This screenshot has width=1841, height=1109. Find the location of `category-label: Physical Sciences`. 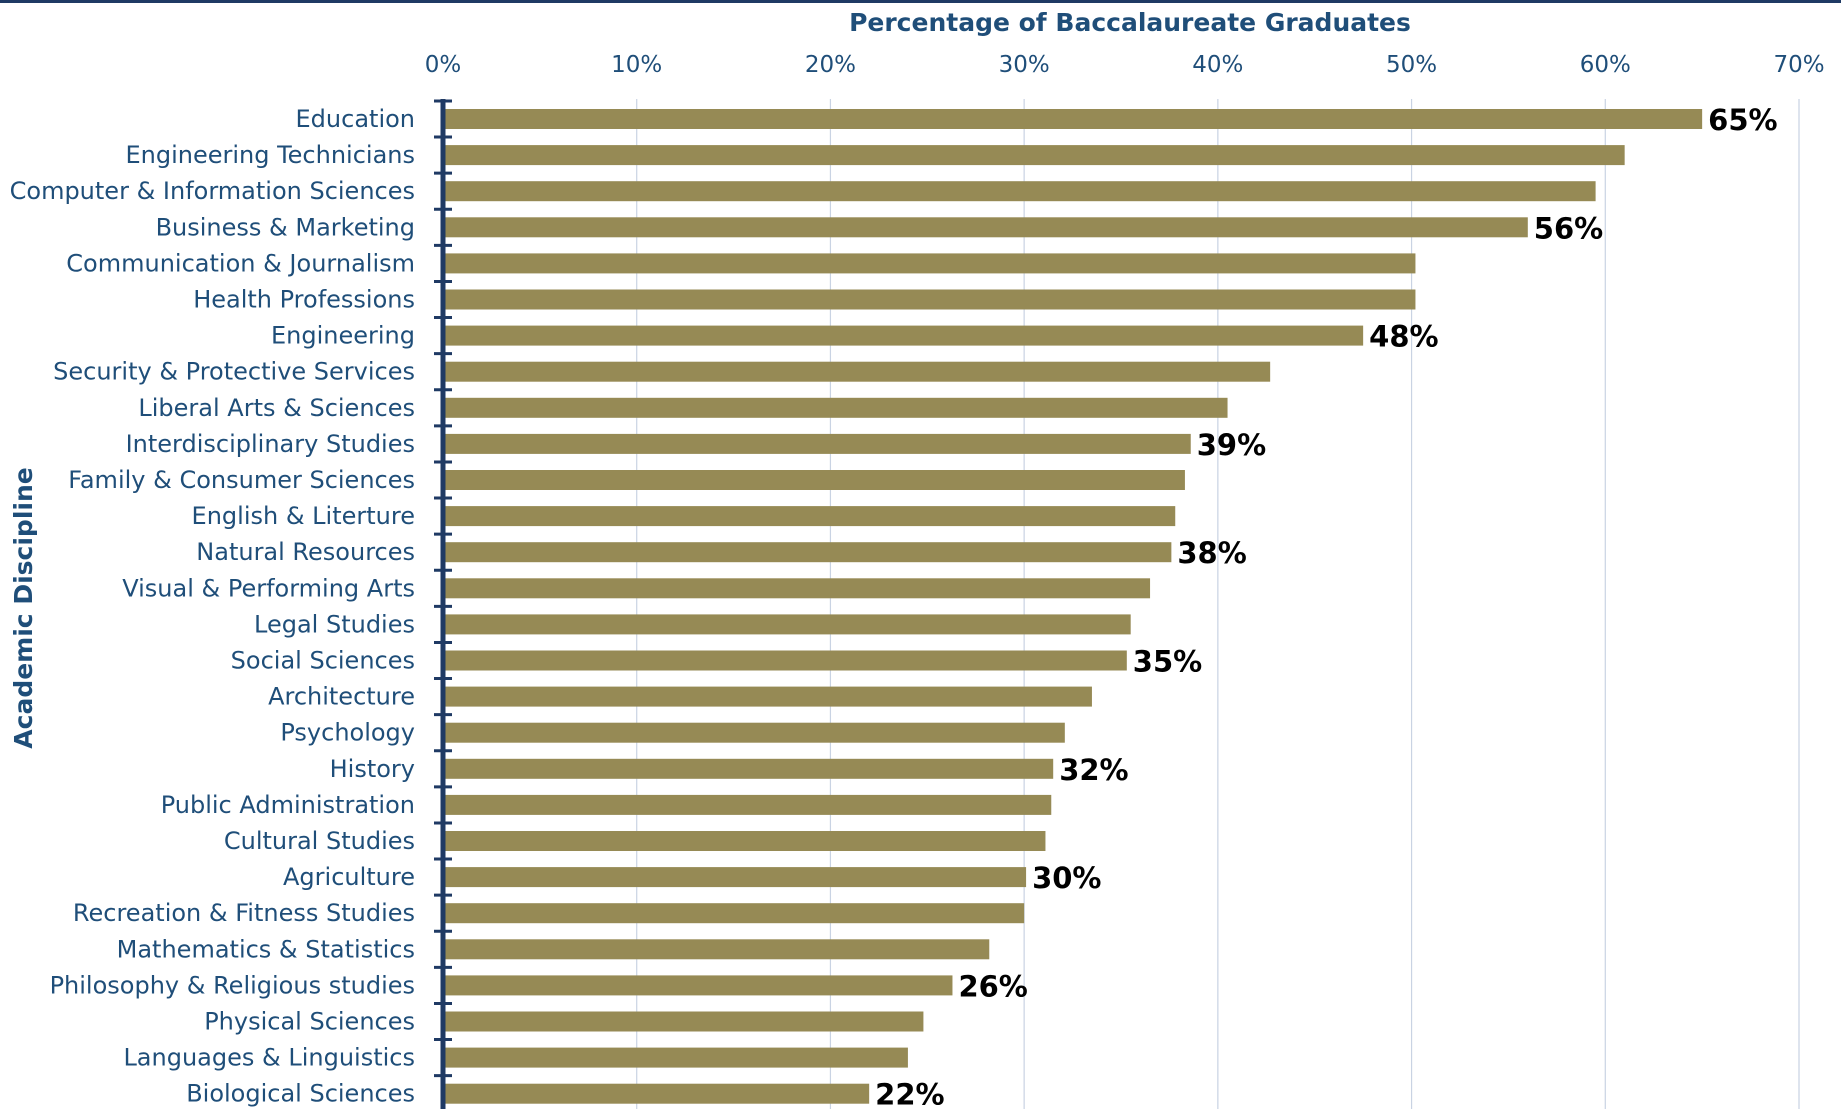

category-label: Physical Sciences is located at coordinates (309, 1022).